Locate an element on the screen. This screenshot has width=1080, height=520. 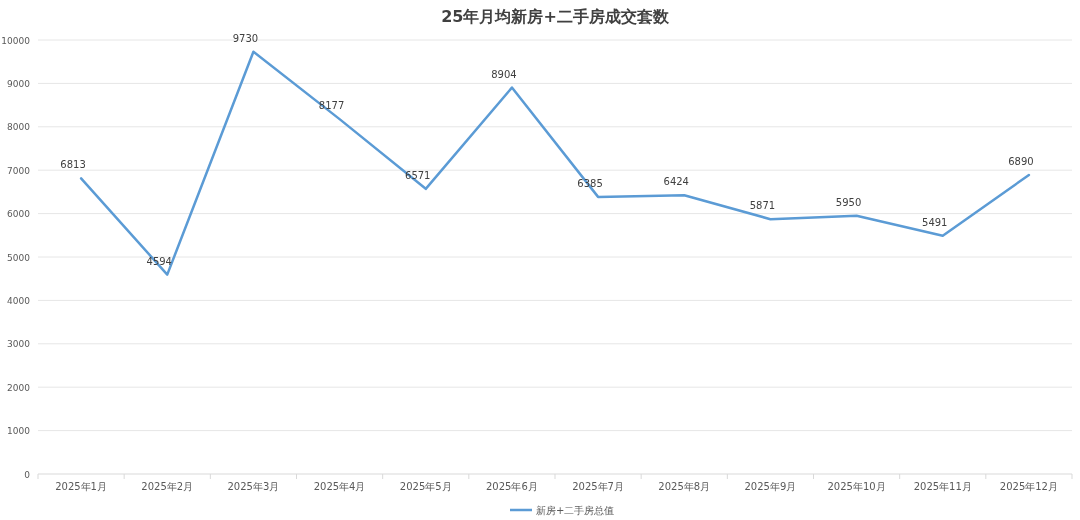
y-tick-label: 10000 is located at coordinates (16, 40).